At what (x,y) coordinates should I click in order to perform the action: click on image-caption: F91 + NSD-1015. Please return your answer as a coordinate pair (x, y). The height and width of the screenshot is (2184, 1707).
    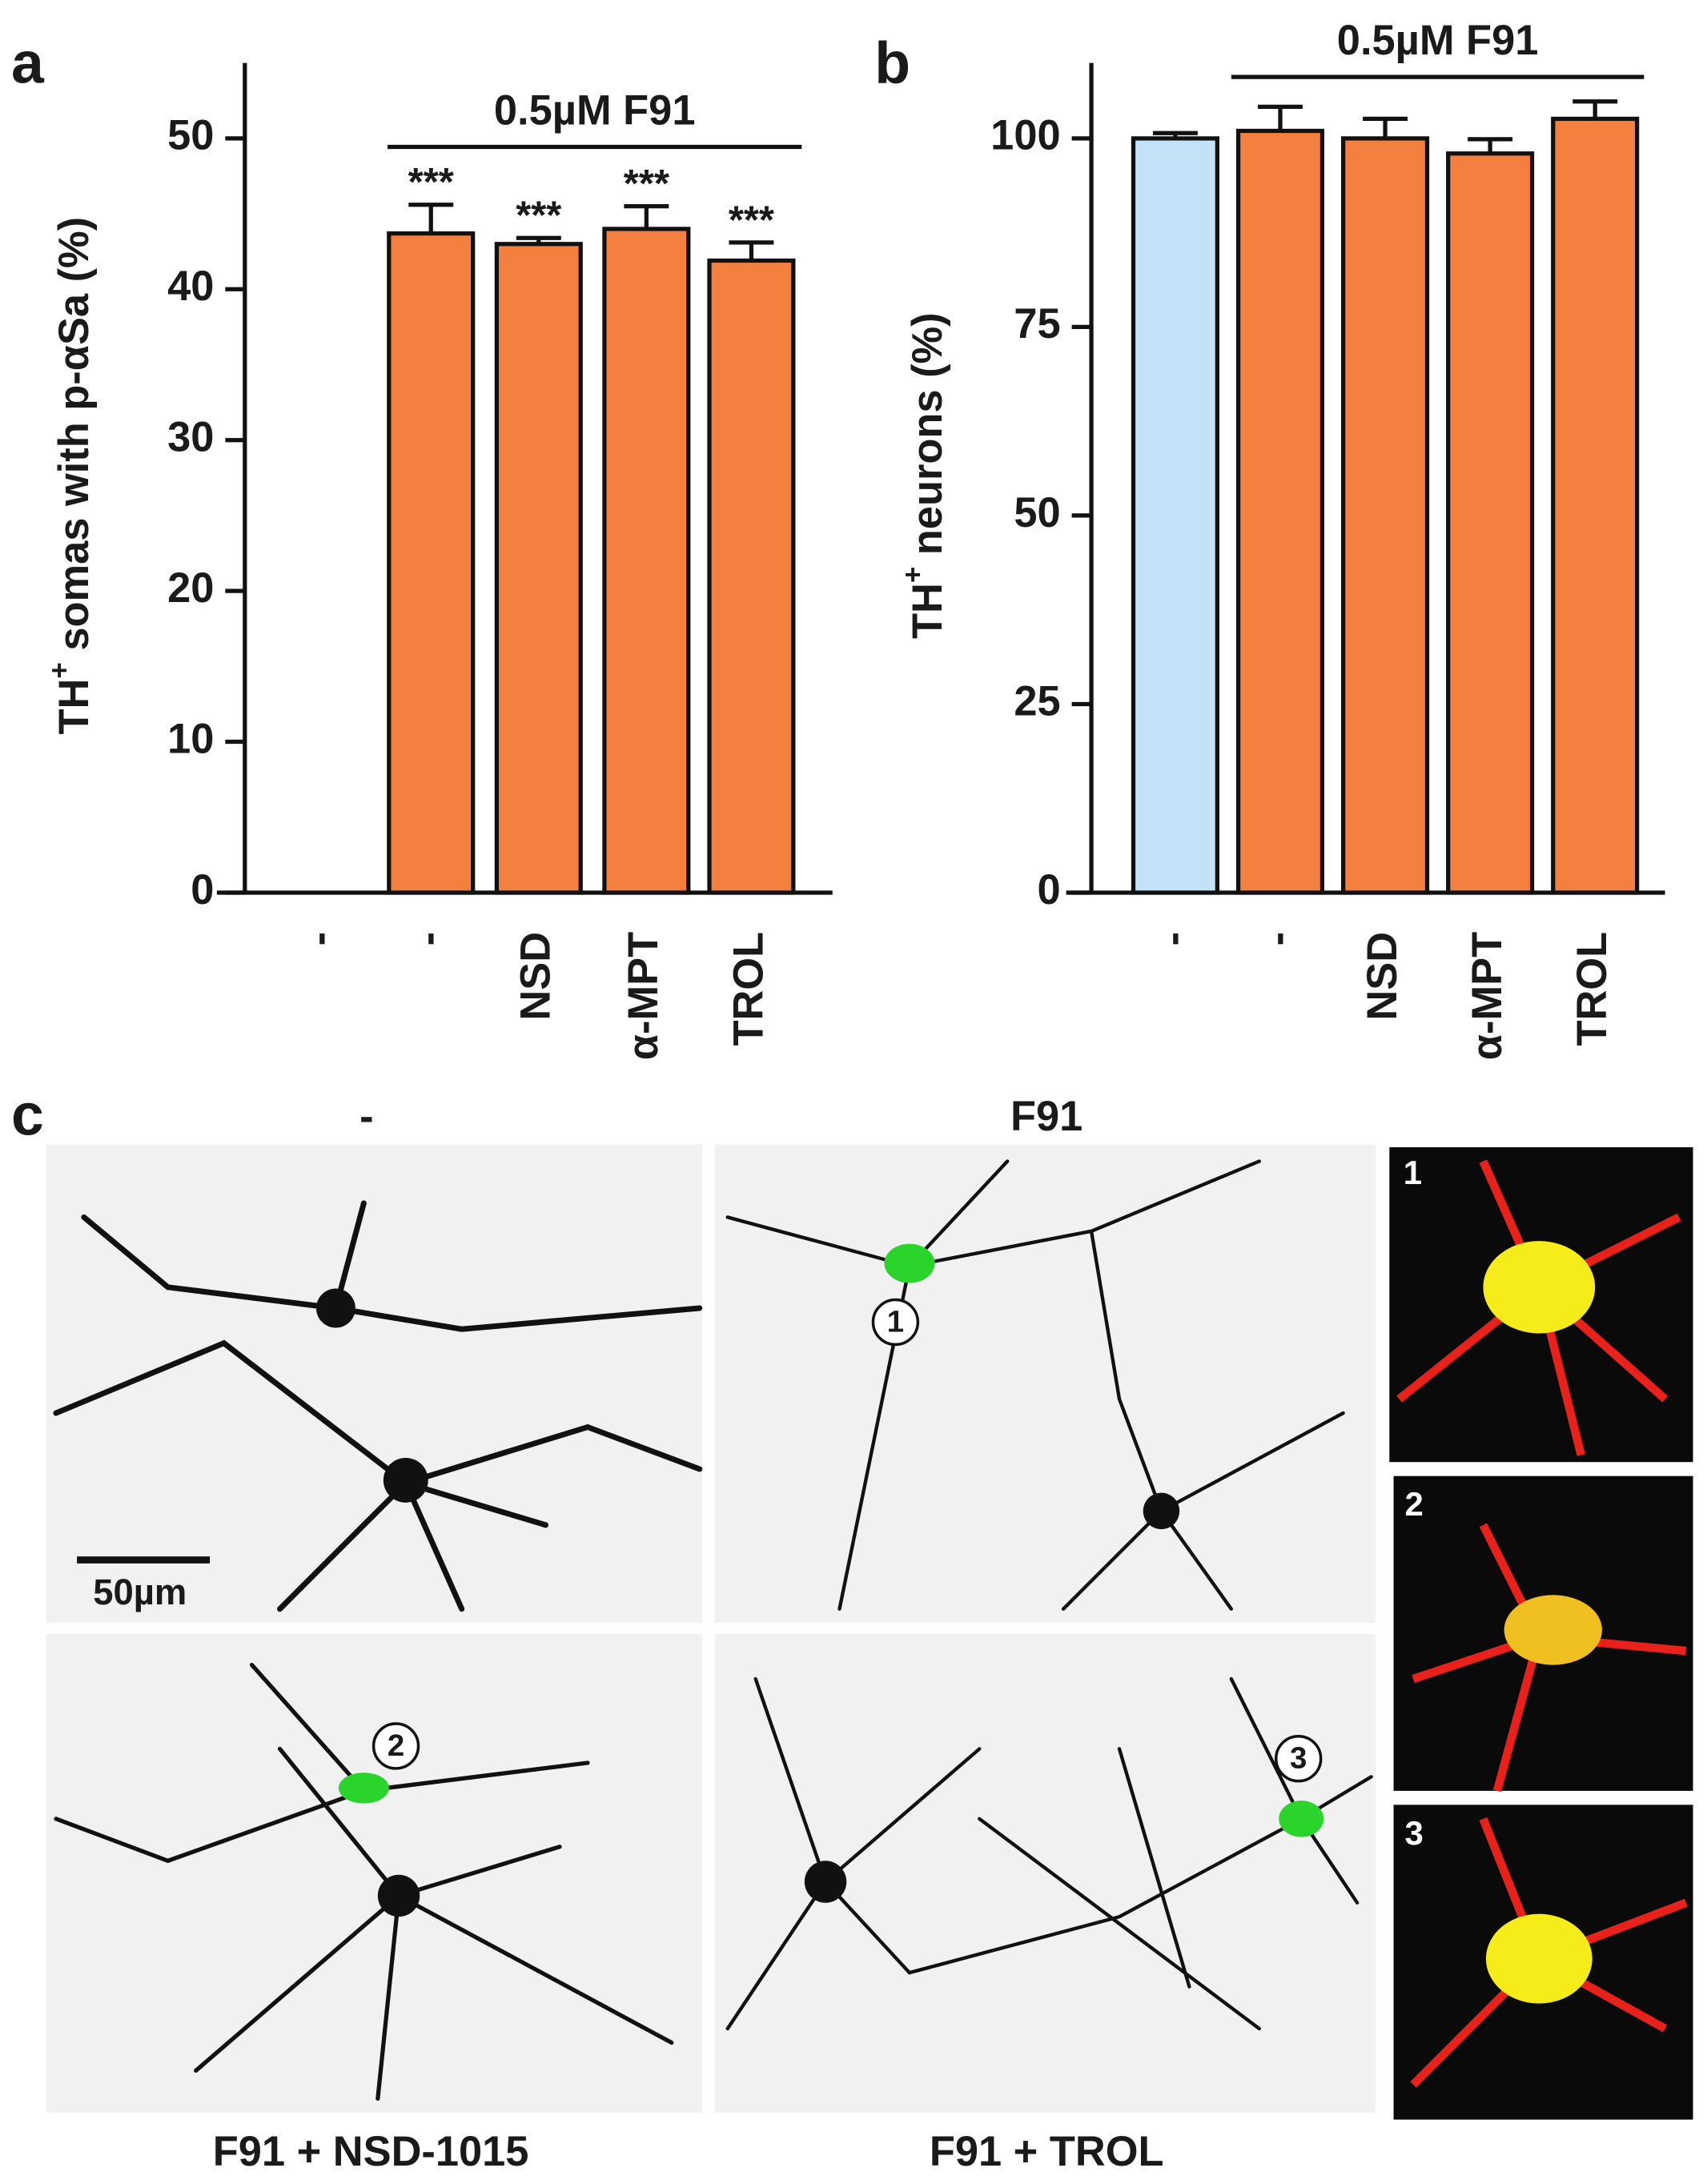
    Looking at the image, I should click on (371, 2152).